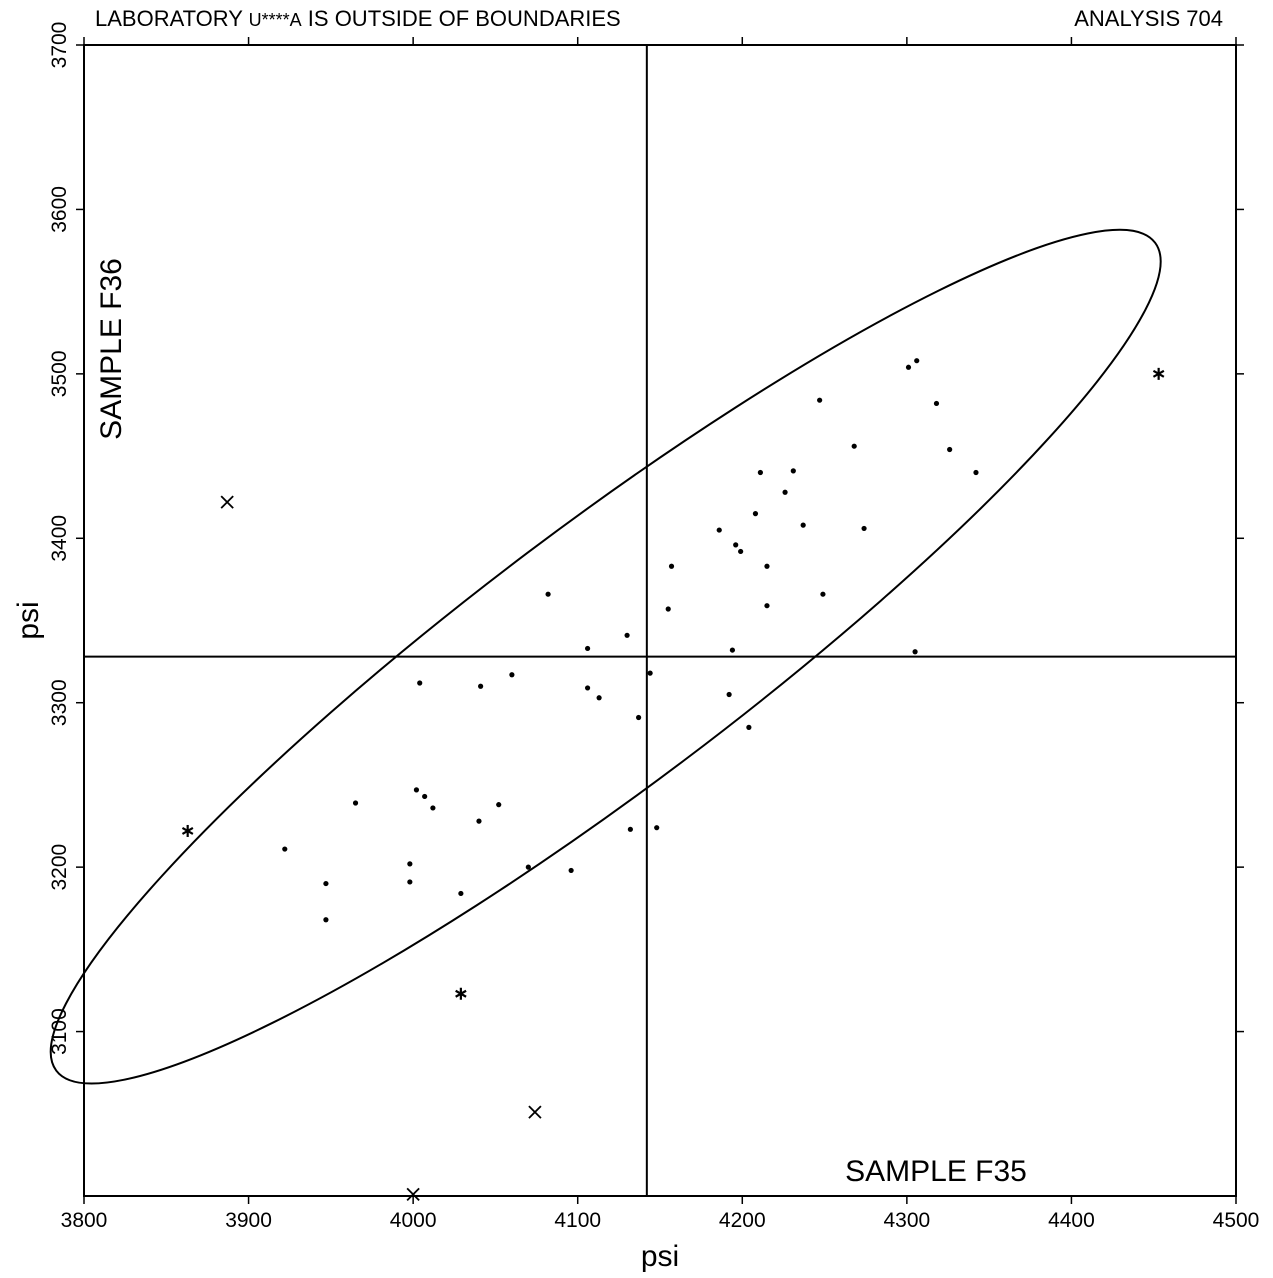  Describe the element at coordinates (275, 20) in the screenshot. I see `laboratory-id: U****A` at that location.